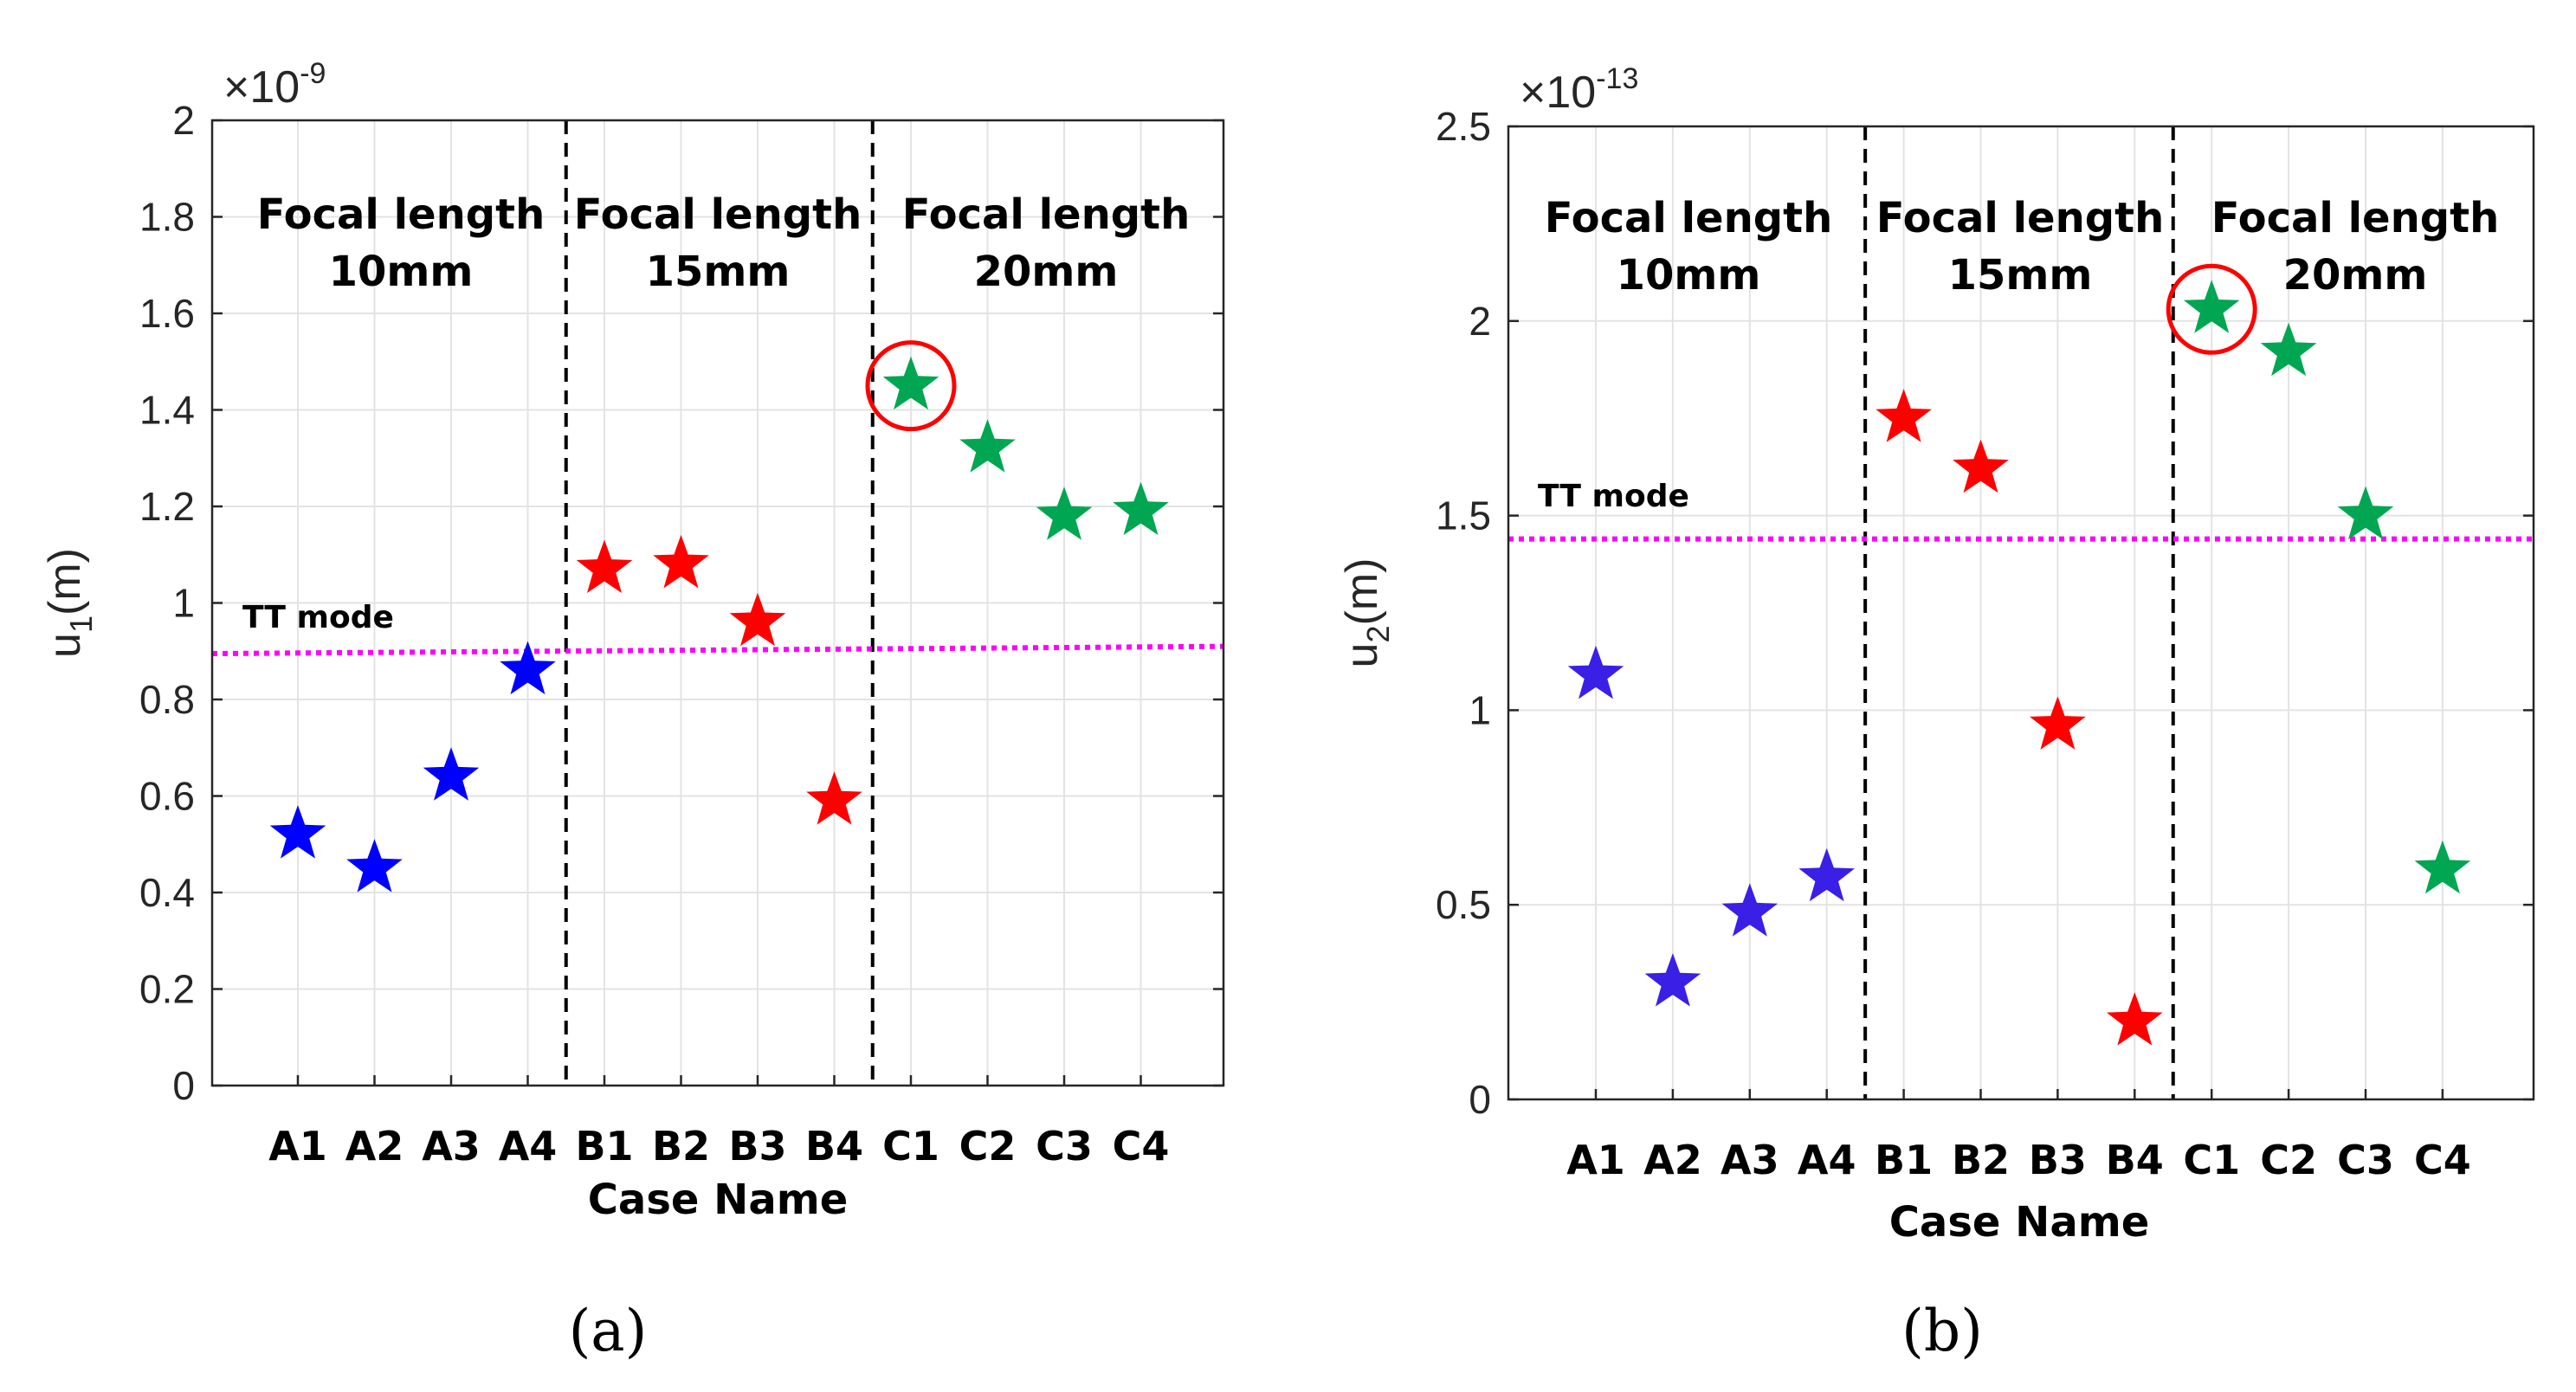 Image resolution: width=2576 pixels, height=1392 pixels. Describe the element at coordinates (275, 85) in the screenshot. I see `panel-a-exponent-label: ×10⁻⁹` at that location.